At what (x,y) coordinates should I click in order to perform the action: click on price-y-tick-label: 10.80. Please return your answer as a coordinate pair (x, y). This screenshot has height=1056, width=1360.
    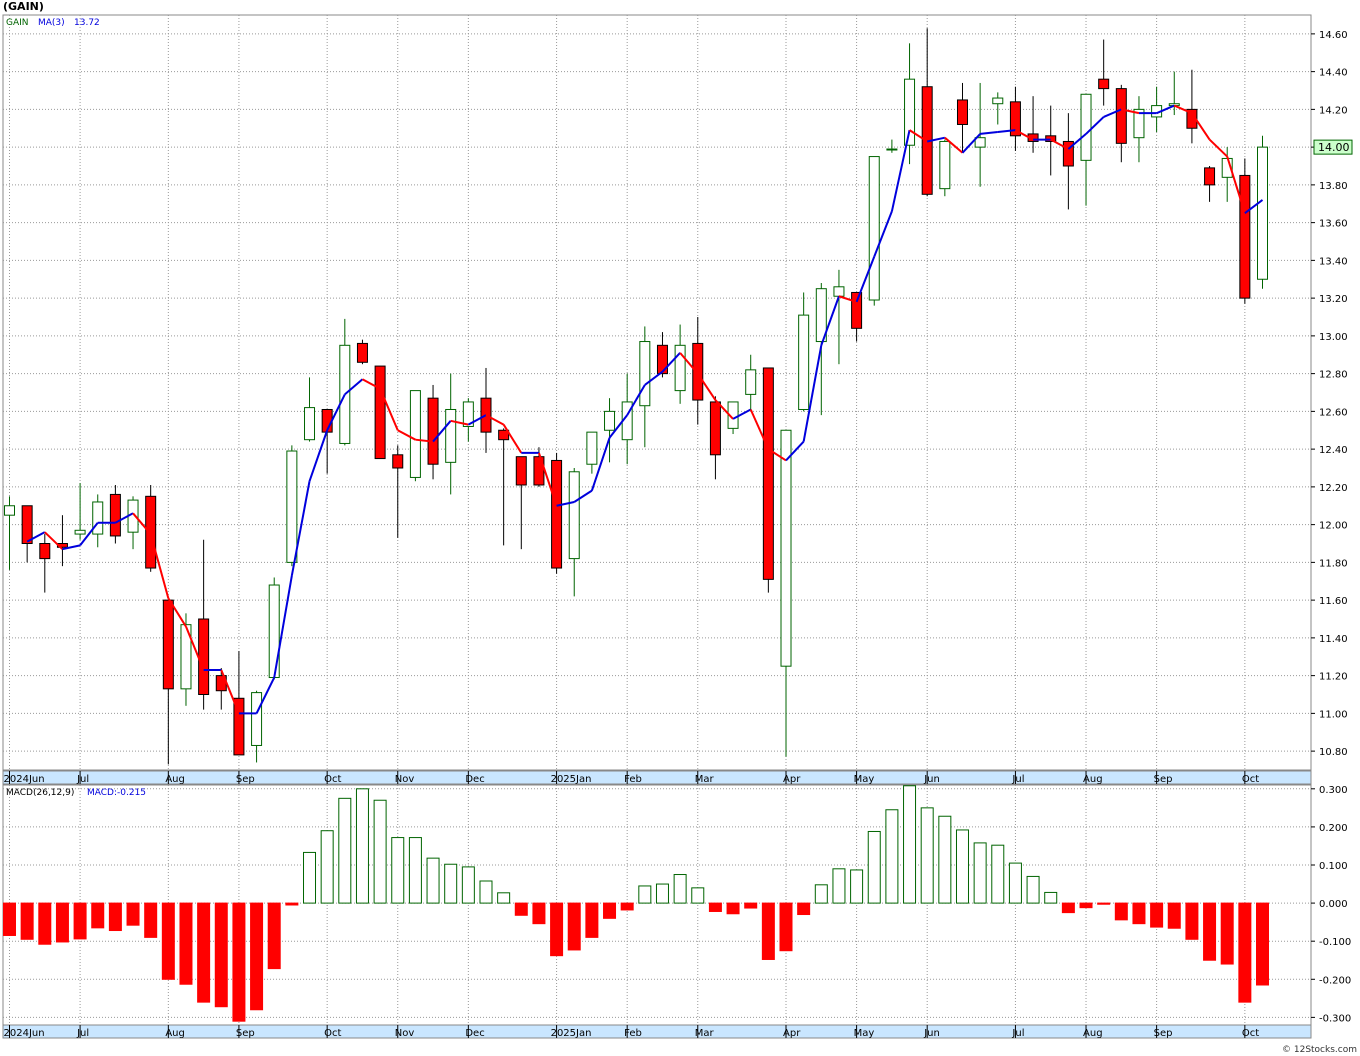
    Looking at the image, I should click on (1333, 752).